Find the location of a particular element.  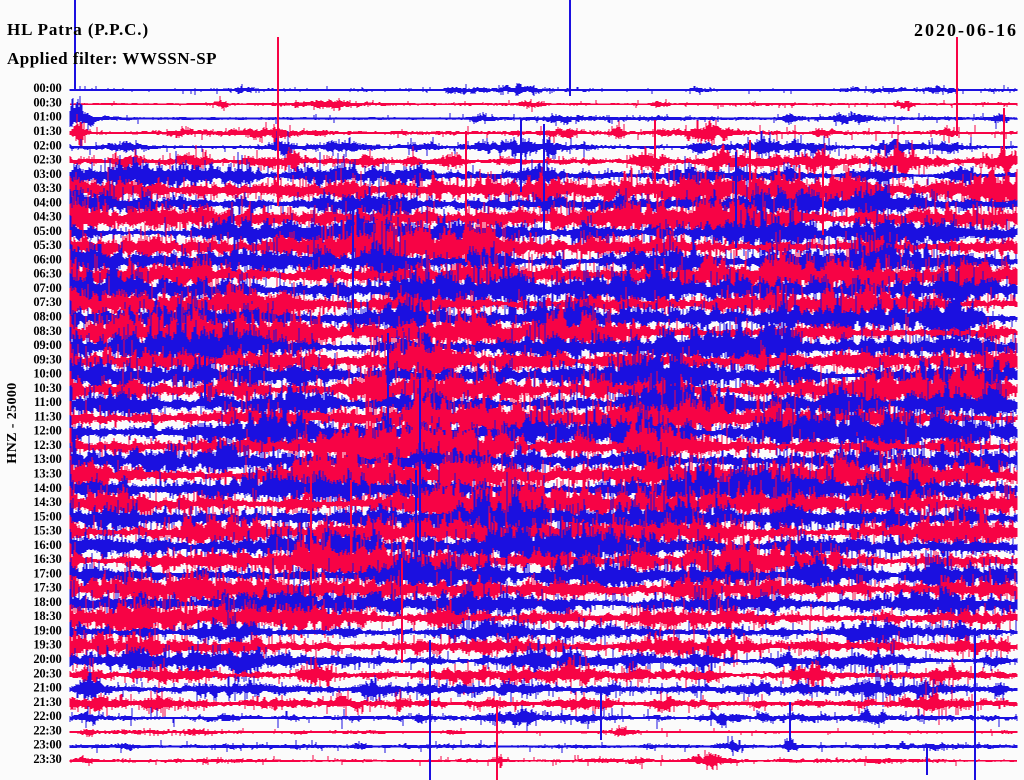

svg-text: 13:00 is located at coordinates (47, 459).